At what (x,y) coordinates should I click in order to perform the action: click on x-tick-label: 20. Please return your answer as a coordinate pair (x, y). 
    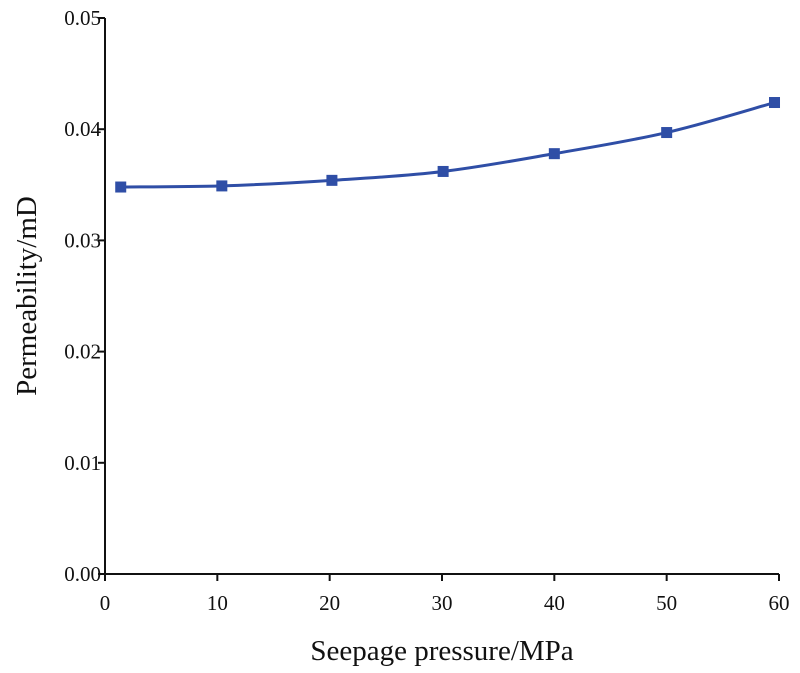
    Looking at the image, I should click on (329, 603).